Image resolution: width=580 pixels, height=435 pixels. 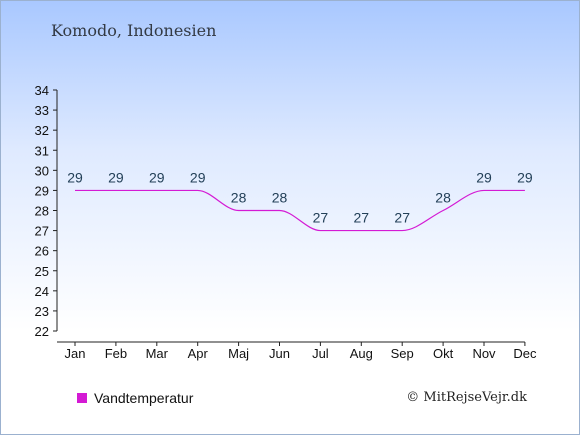 I want to click on legend-label: Vandtemperatur, so click(x=144, y=398).